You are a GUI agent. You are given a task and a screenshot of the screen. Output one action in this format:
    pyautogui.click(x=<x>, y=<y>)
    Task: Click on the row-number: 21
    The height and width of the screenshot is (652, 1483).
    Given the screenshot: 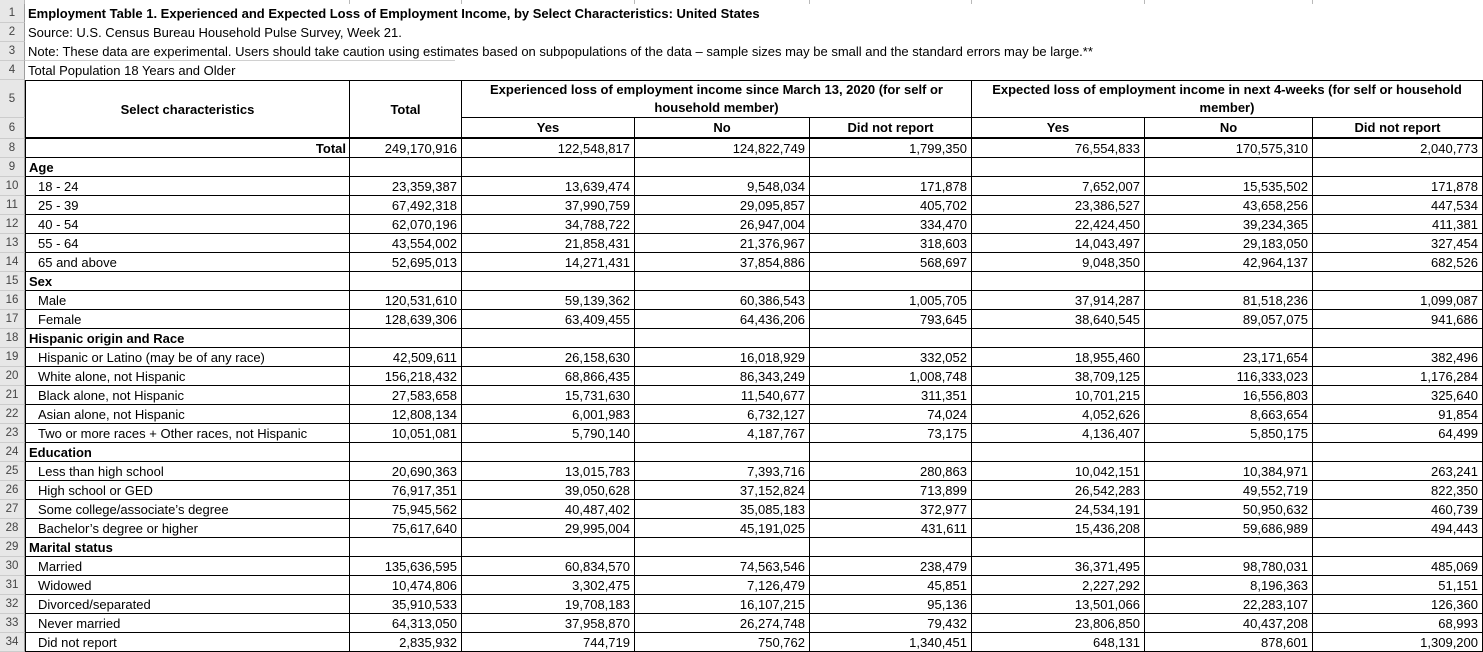 What is the action you would take?
    pyautogui.click(x=12, y=395)
    